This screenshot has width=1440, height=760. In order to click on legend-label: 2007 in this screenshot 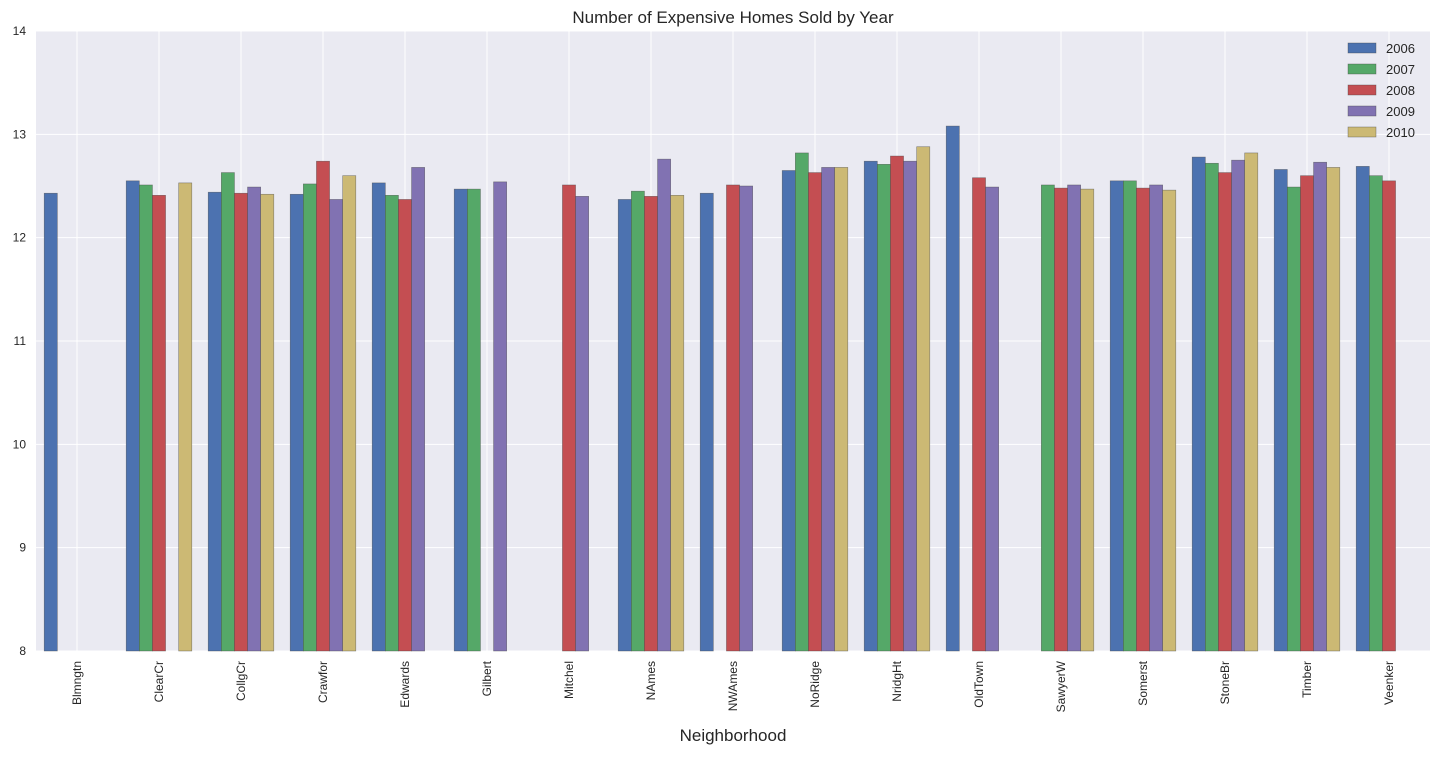, I will do `click(1400, 69)`.